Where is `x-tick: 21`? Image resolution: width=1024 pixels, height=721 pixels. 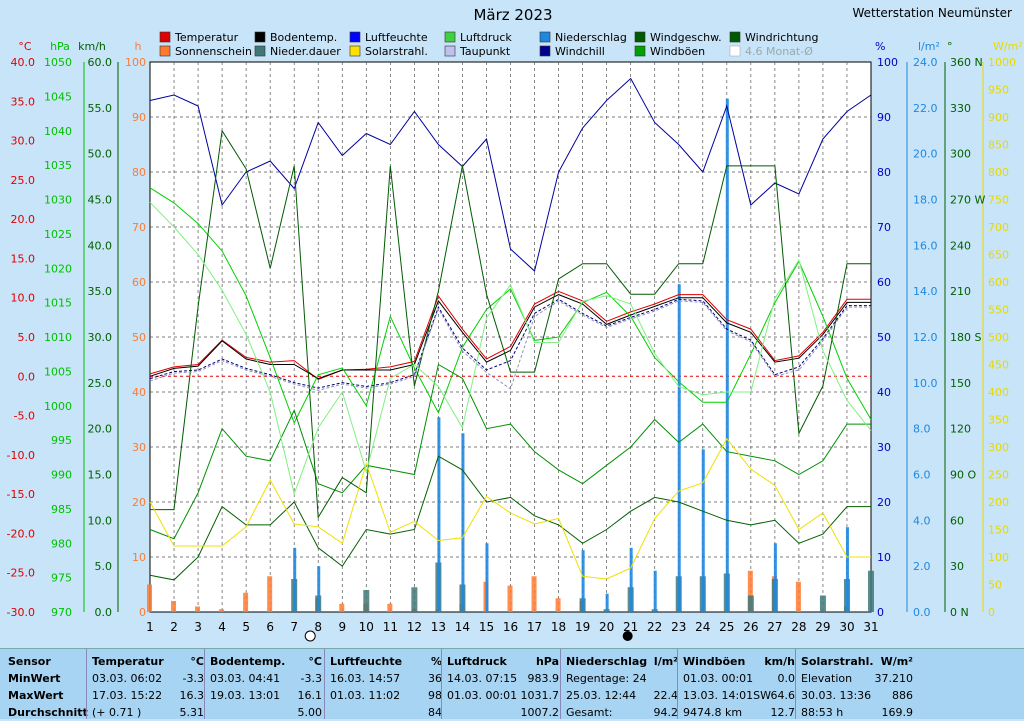 x-tick: 21 is located at coordinates (630, 627).